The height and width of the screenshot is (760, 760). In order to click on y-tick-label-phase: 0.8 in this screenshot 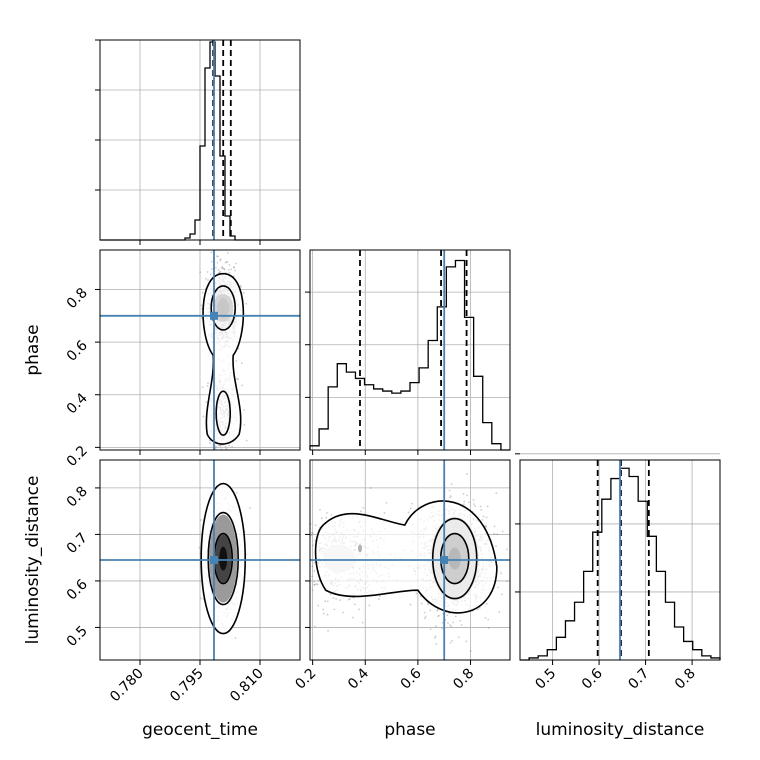, I will do `click(77, 298)`.